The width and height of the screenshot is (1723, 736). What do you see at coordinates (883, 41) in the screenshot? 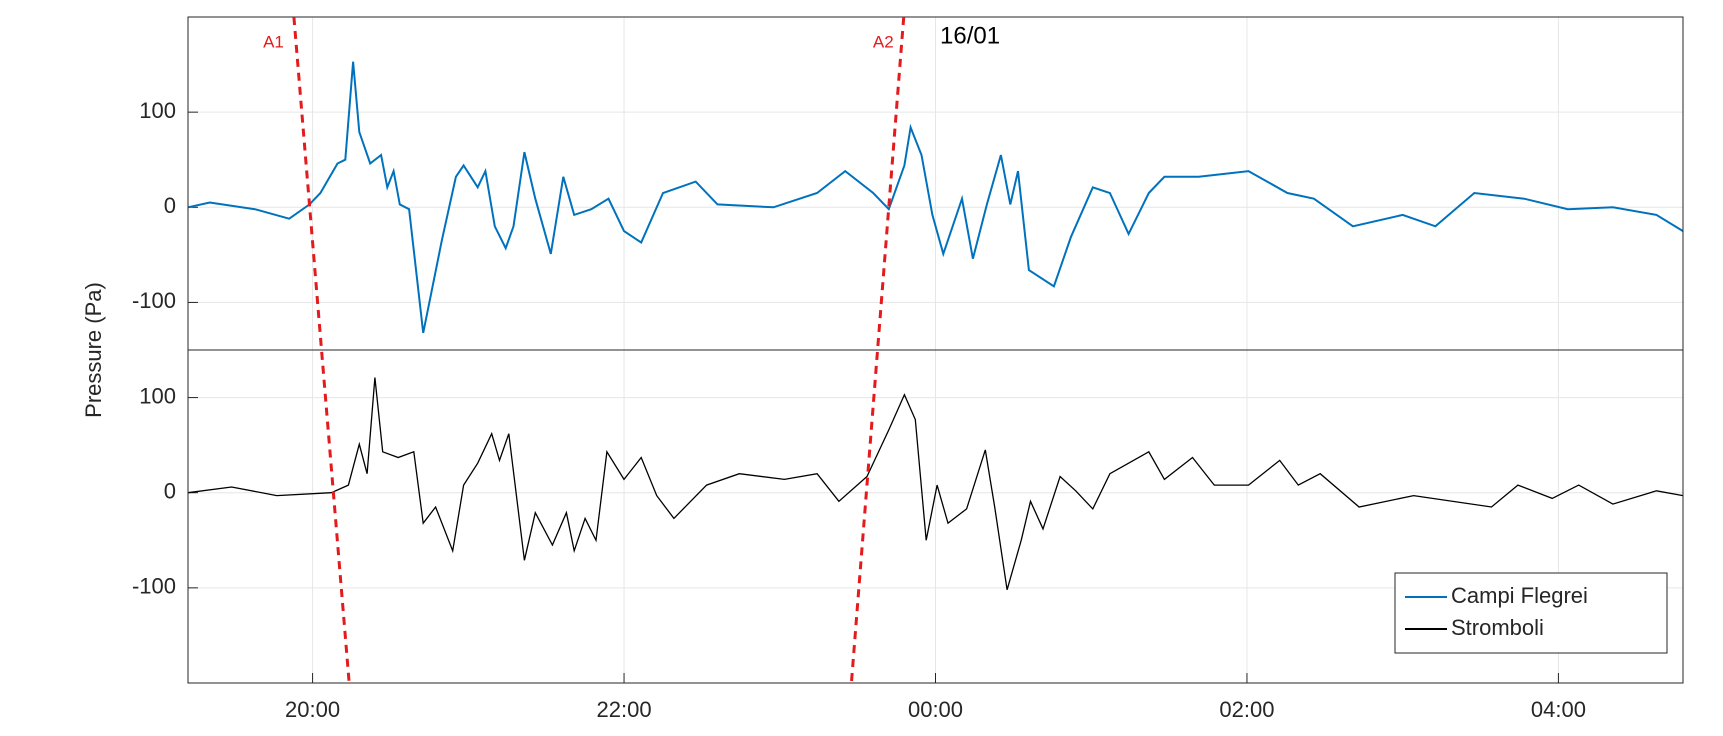
I see `marker-label: A2` at bounding box center [883, 41].